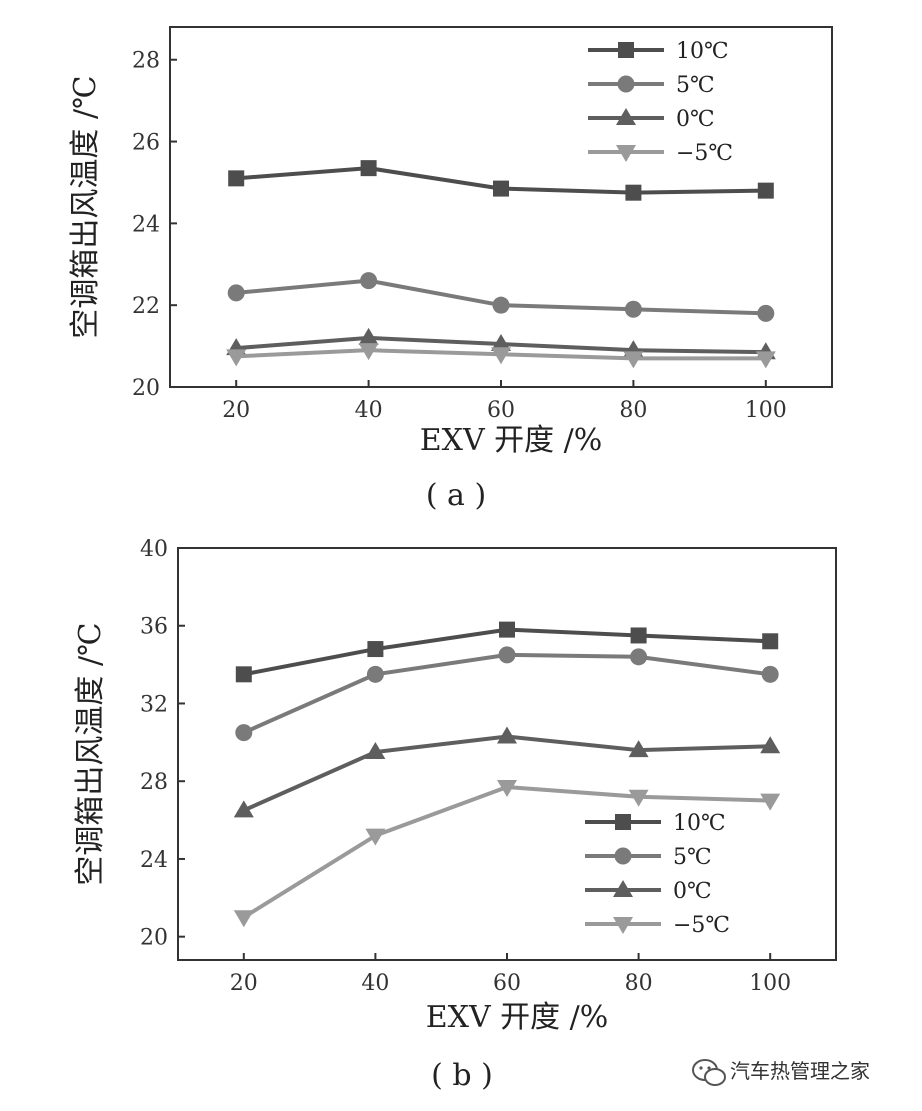  What do you see at coordinates (154, 627) in the screenshot?
I see `y-tick-label: 36` at bounding box center [154, 627].